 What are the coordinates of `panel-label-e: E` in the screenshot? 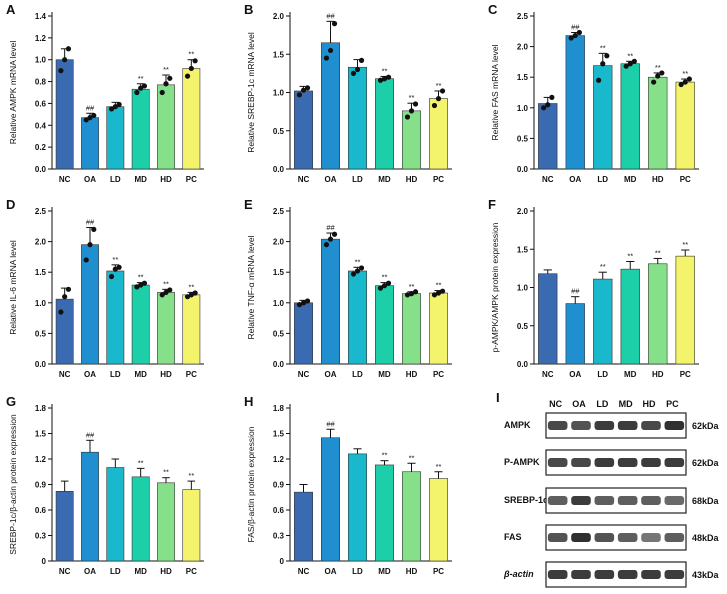 It's located at (248, 204).